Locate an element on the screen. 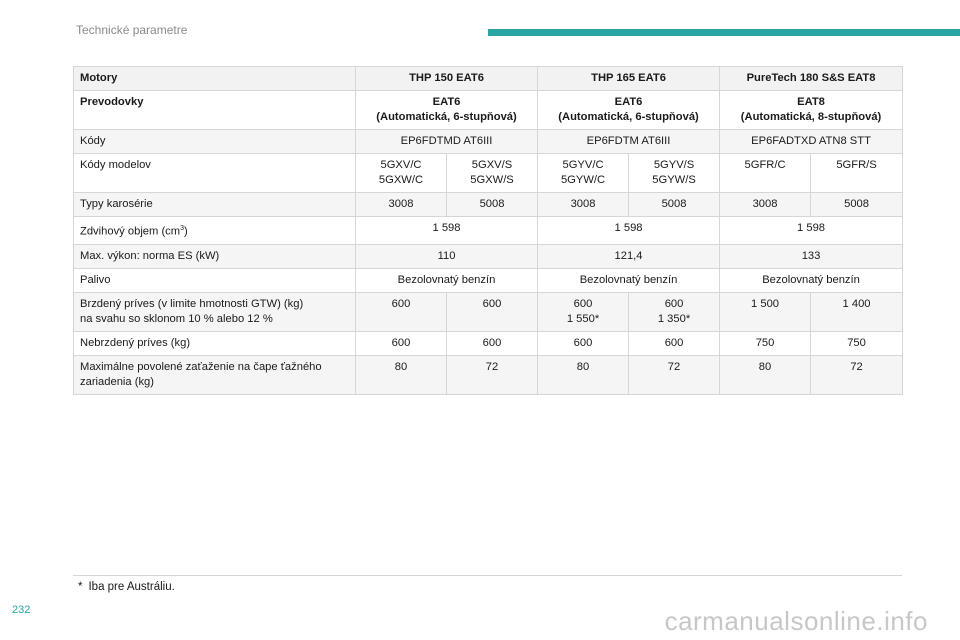  body-type-4: 5008 is located at coordinates (674, 204).